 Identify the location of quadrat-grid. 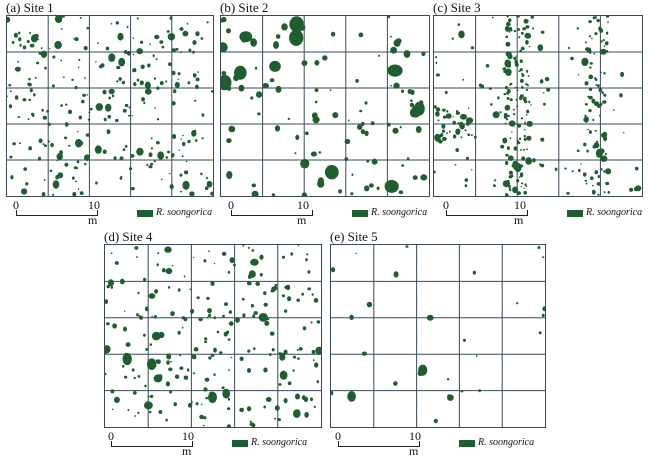
(110, 106).